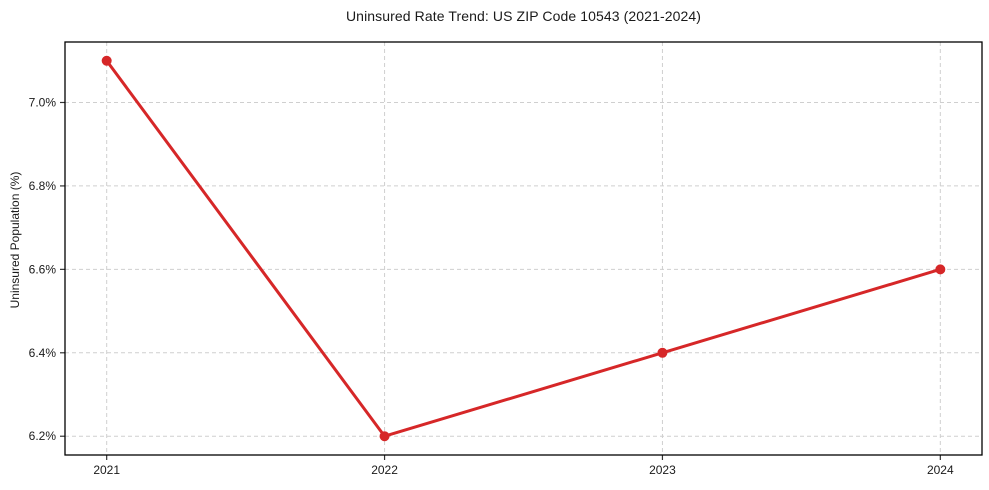 The image size is (989, 490). What do you see at coordinates (43, 186) in the screenshot?
I see `y-tick-label: 6.8%` at bounding box center [43, 186].